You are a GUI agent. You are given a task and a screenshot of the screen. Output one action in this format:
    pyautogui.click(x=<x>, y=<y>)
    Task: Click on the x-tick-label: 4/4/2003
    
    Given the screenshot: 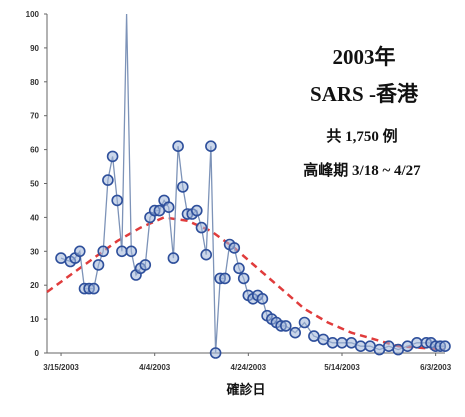 What is the action you would take?
    pyautogui.click(x=155, y=367)
    